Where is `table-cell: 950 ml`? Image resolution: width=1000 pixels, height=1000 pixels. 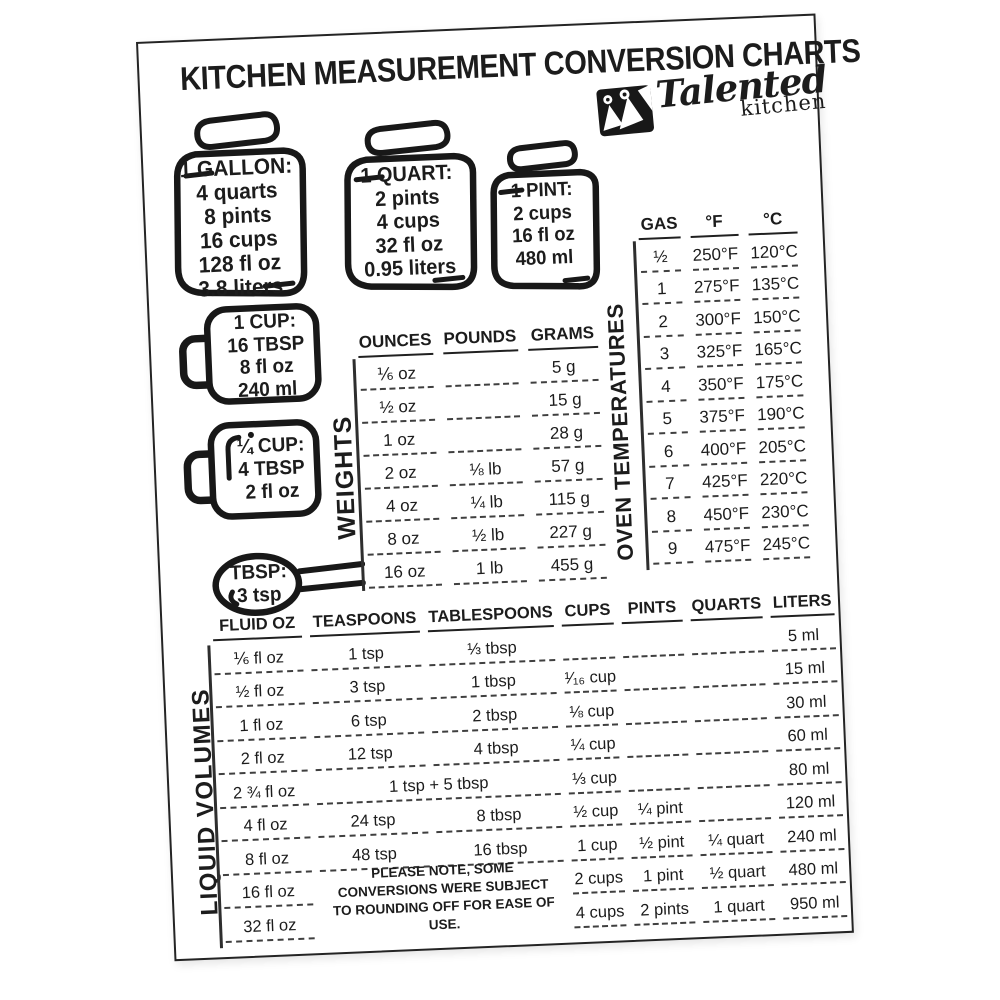 table-cell: 950 ml is located at coordinates (814, 901).